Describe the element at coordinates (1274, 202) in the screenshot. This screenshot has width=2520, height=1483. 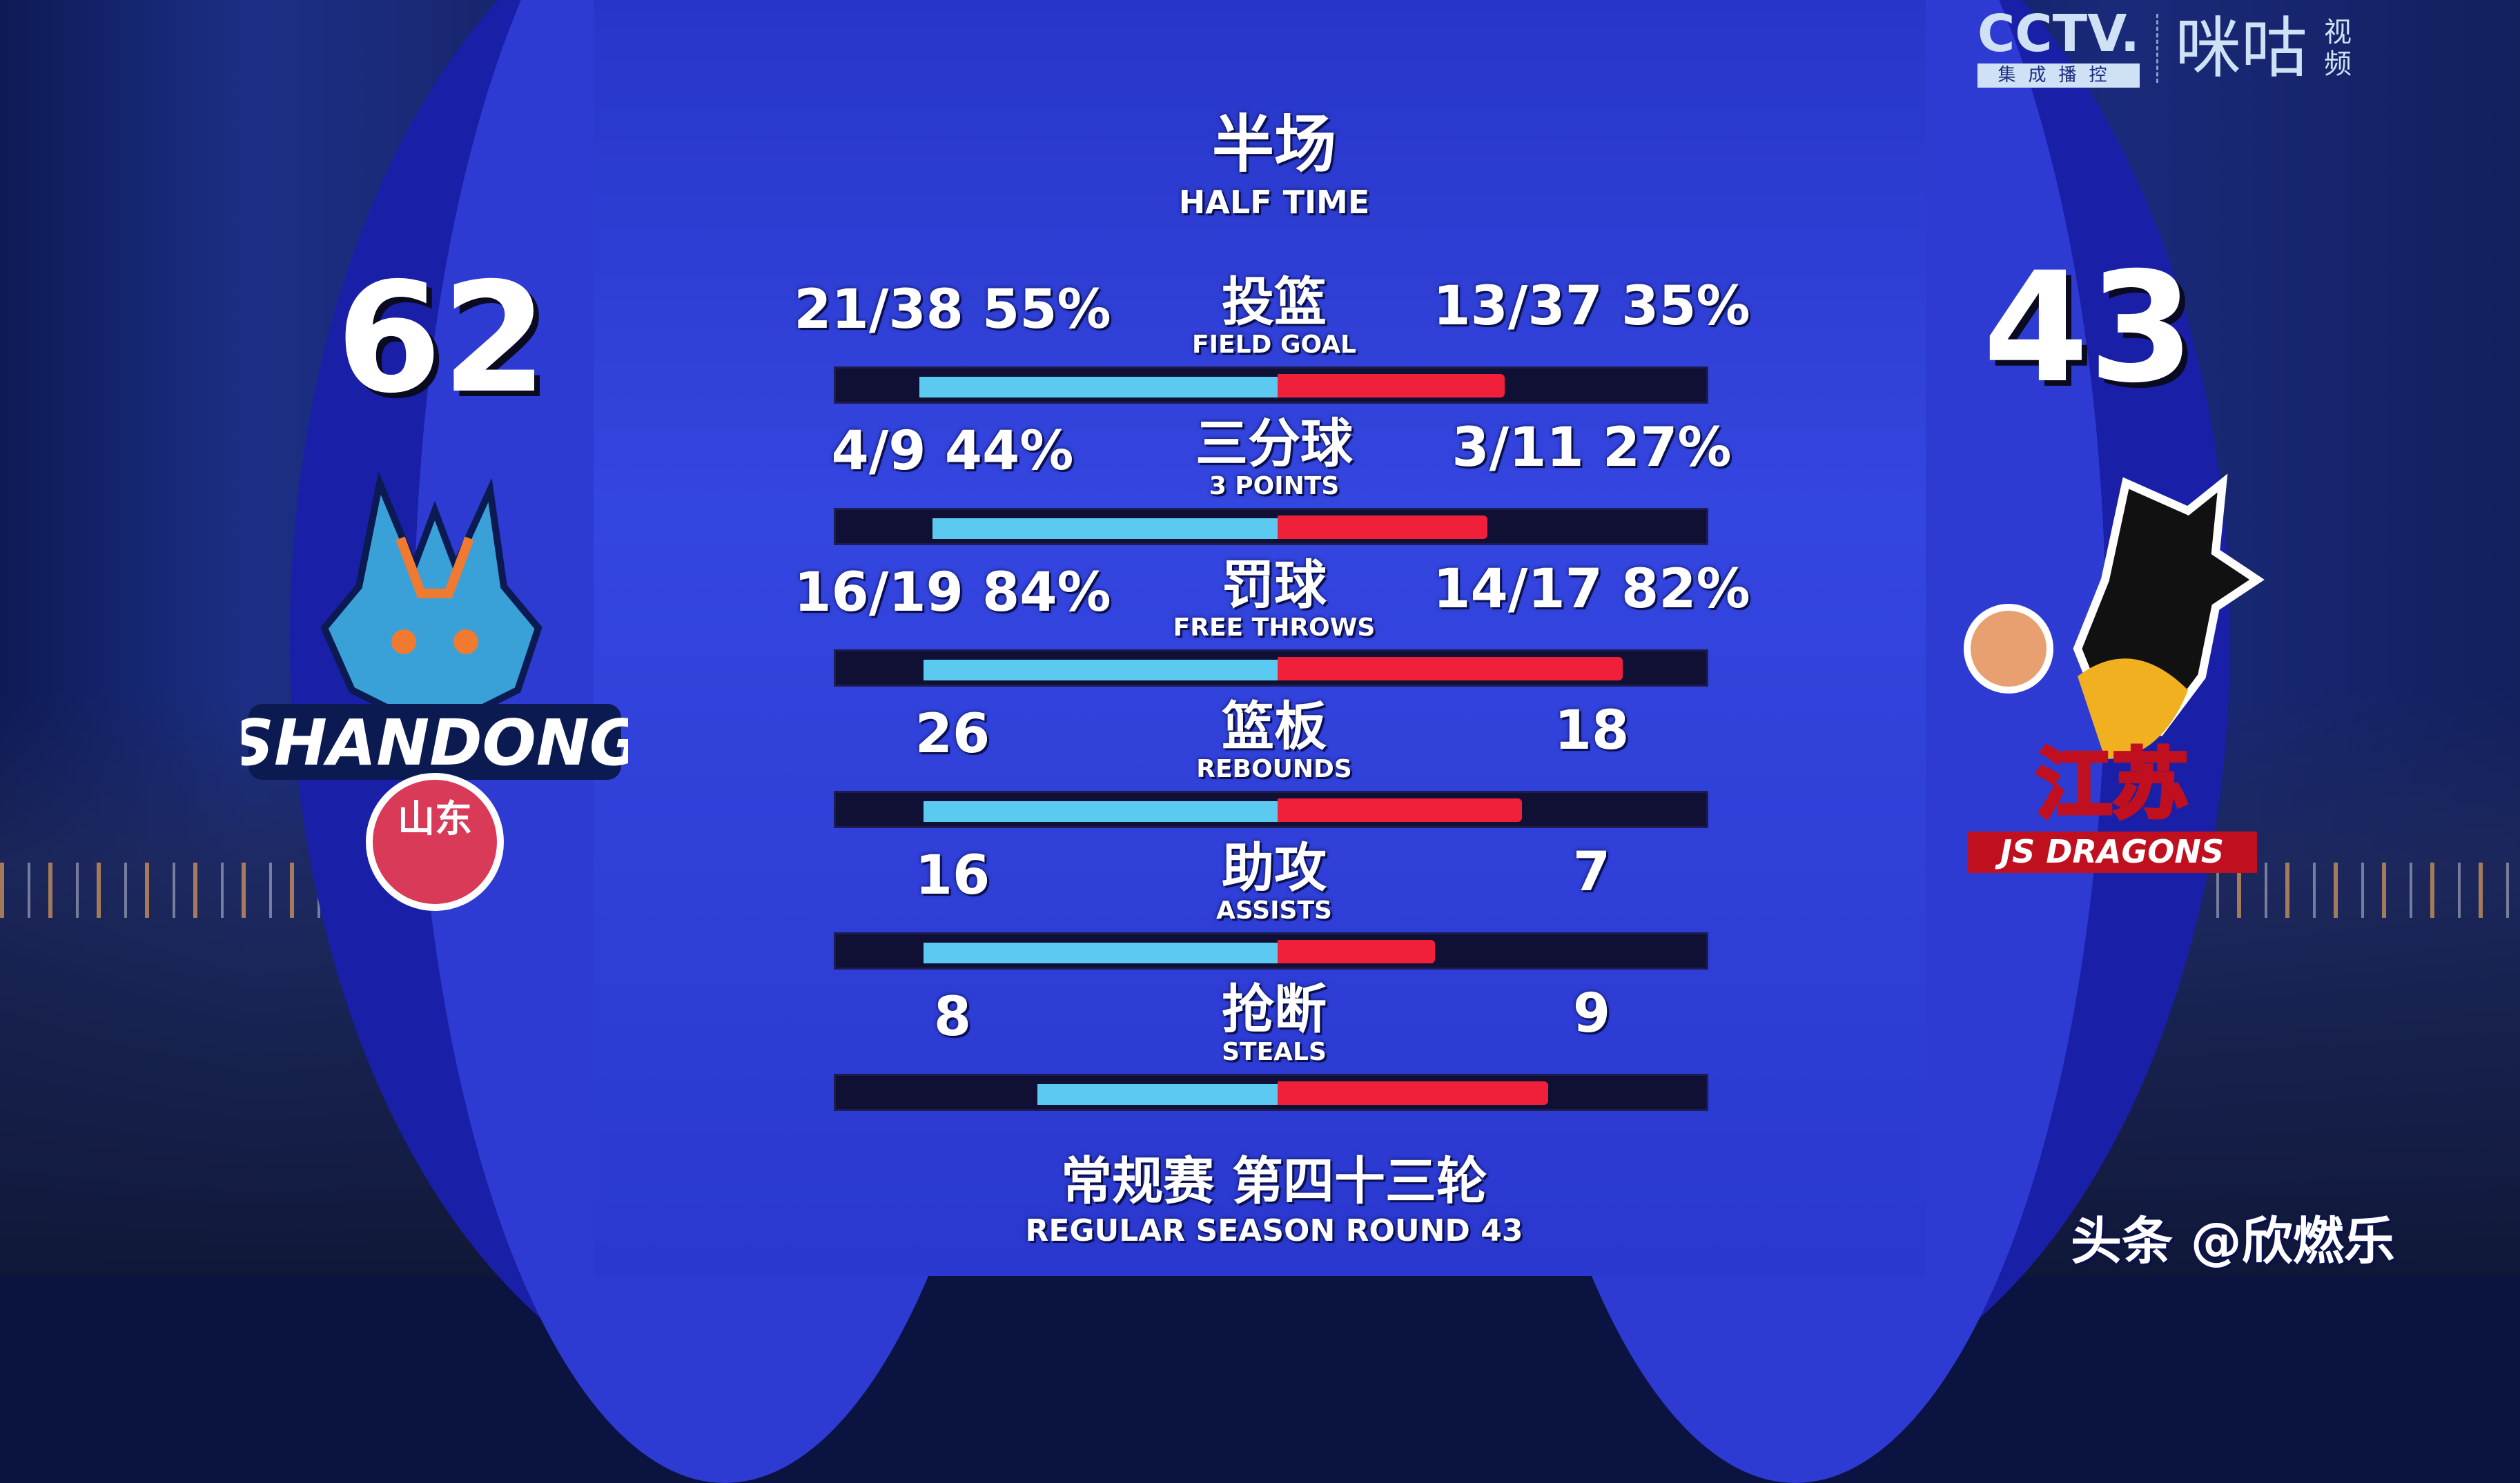
I see `title-en: HALF TIME` at that location.